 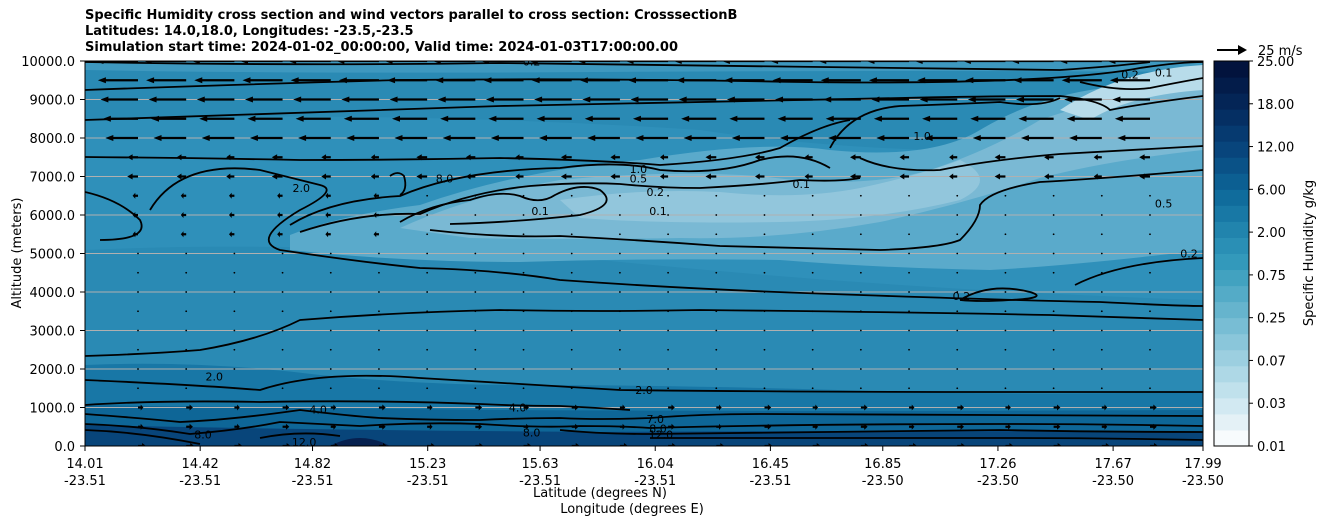 I want to click on y-tick-label: 4000.0, so click(x=53, y=293).